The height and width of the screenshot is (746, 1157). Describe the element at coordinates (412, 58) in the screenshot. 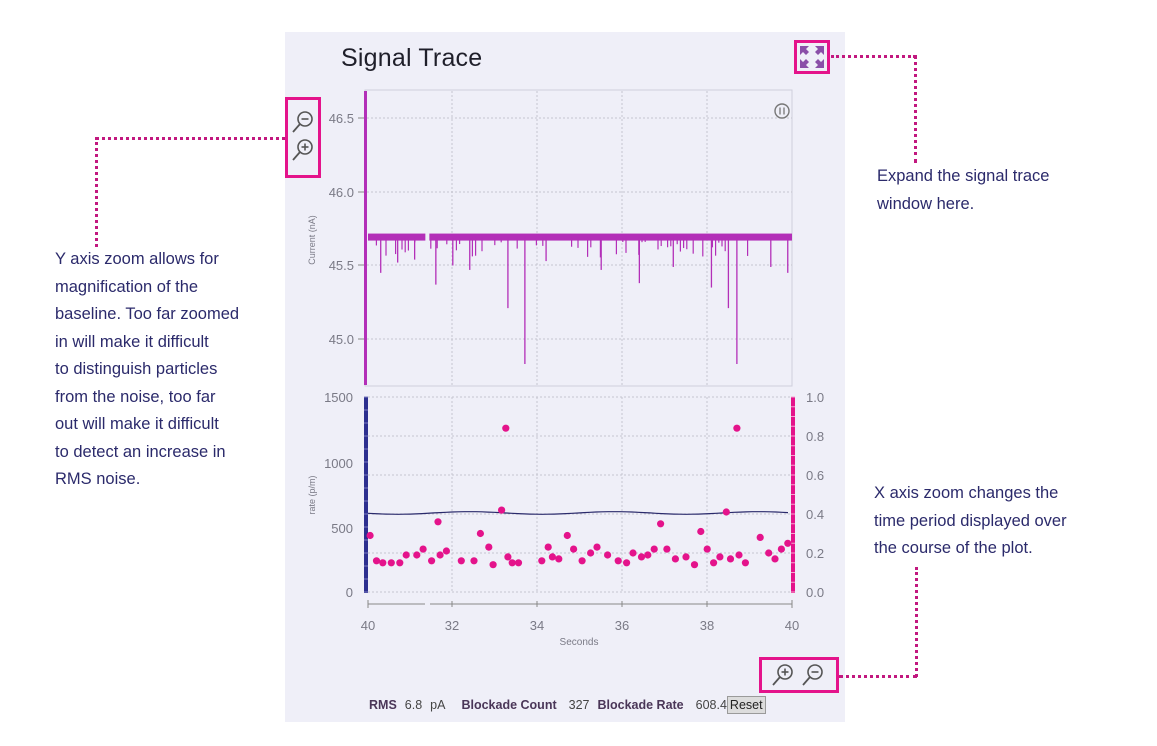

I see `panel-title: Signal Trace` at that location.